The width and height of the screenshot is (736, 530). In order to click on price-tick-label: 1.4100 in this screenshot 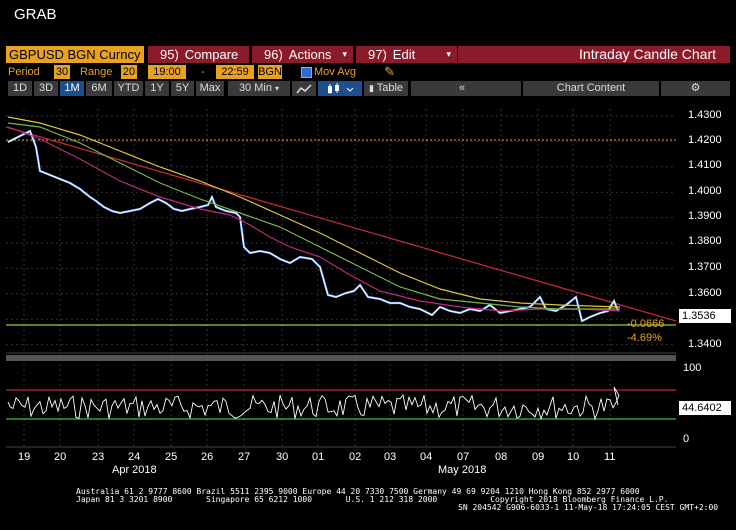, I will do `click(705, 165)`.